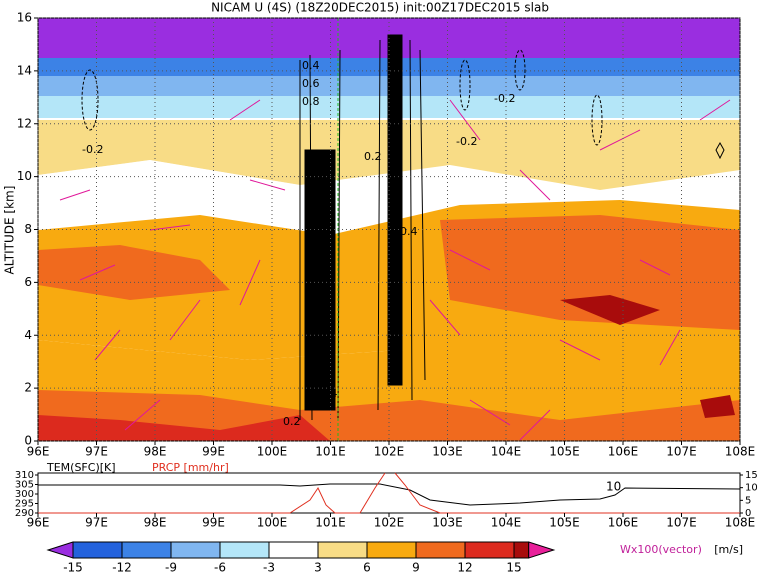 This screenshot has height=579, width=767. Describe the element at coordinates (416, 568) in the screenshot. I see `colorbar-label: 9` at that location.